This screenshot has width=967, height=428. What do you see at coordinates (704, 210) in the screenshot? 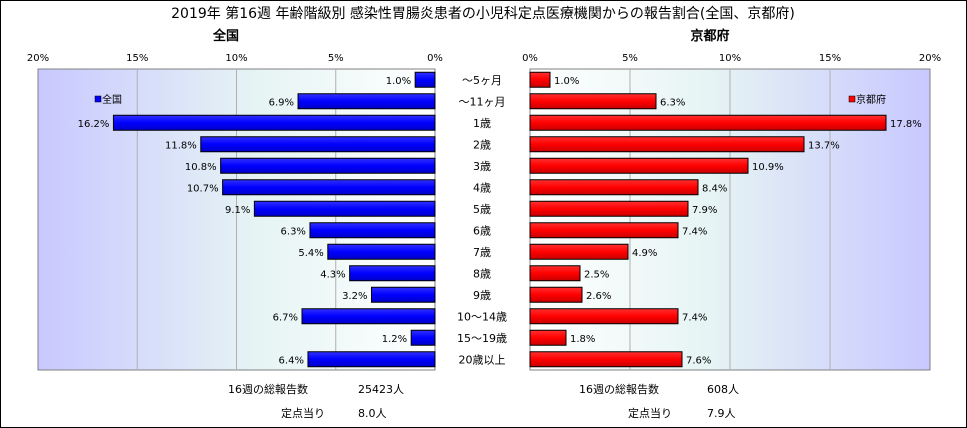
I see `kyoto-data-label: 7.9%` at bounding box center [704, 210].